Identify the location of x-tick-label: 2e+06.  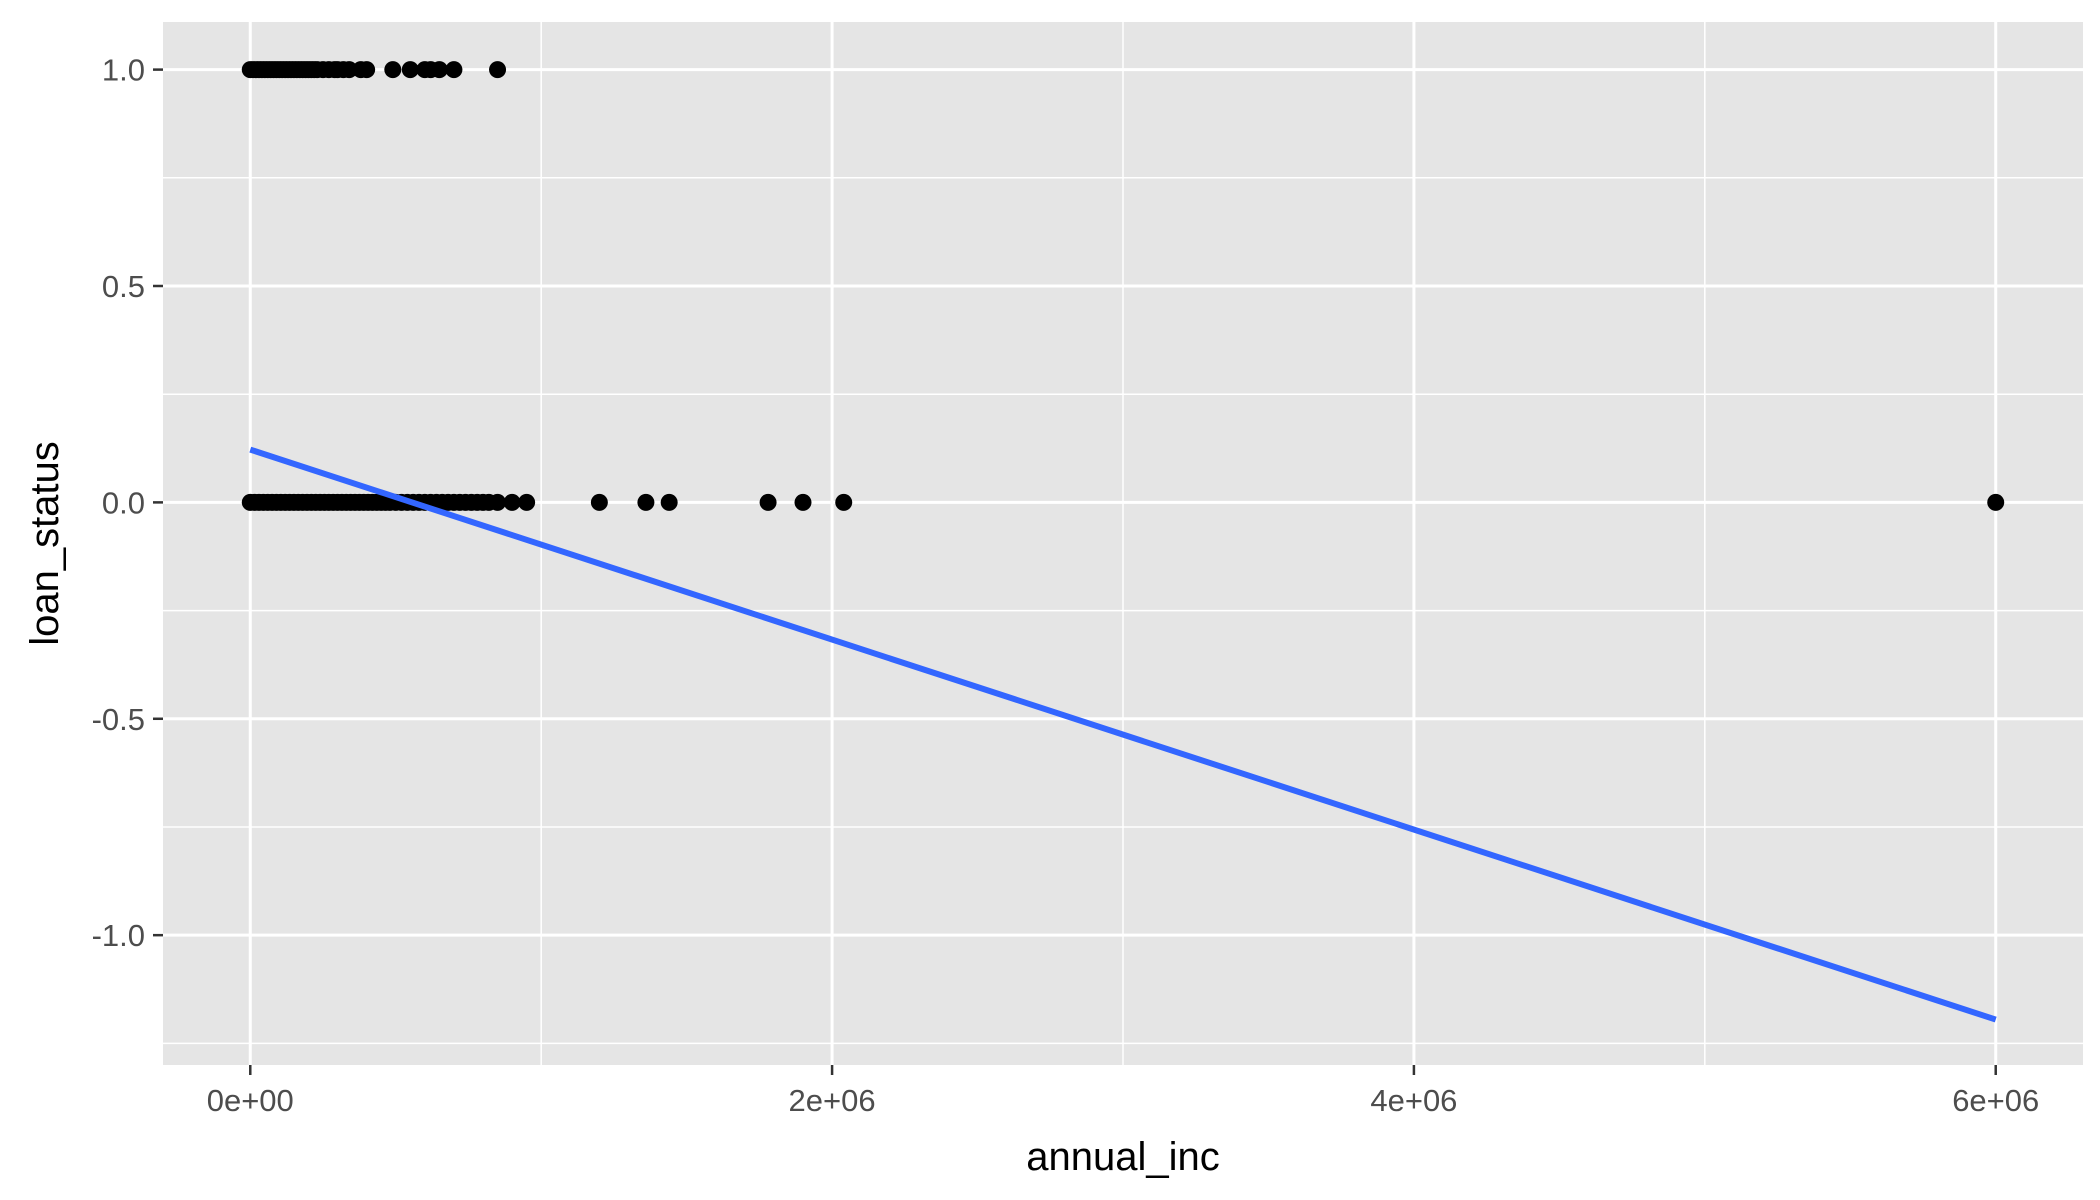
(832, 1100).